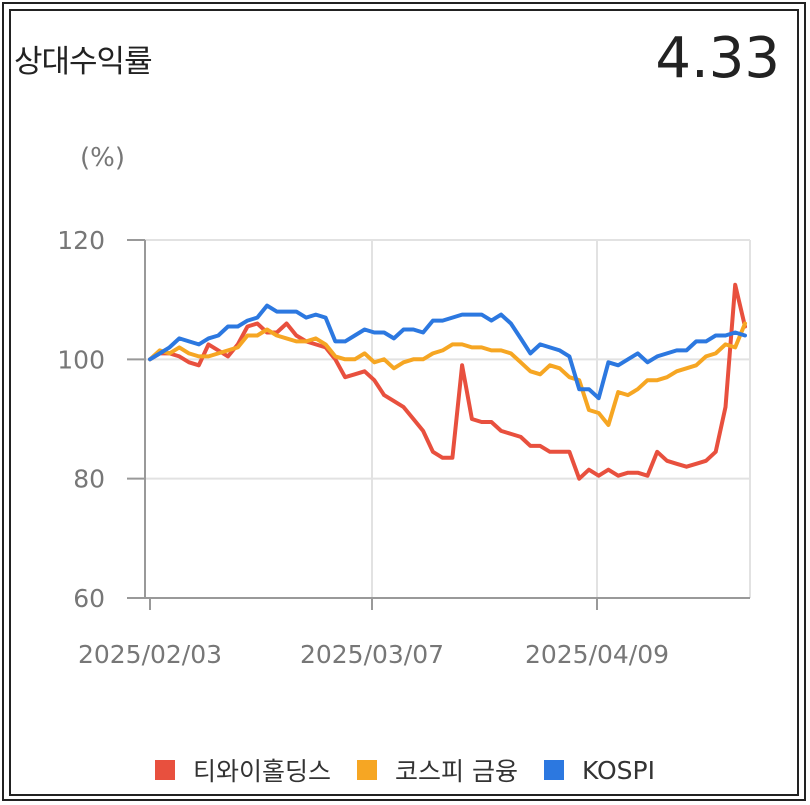  Describe the element at coordinates (456, 771) in the screenshot. I see `legend-label: 코스피 금융` at that location.